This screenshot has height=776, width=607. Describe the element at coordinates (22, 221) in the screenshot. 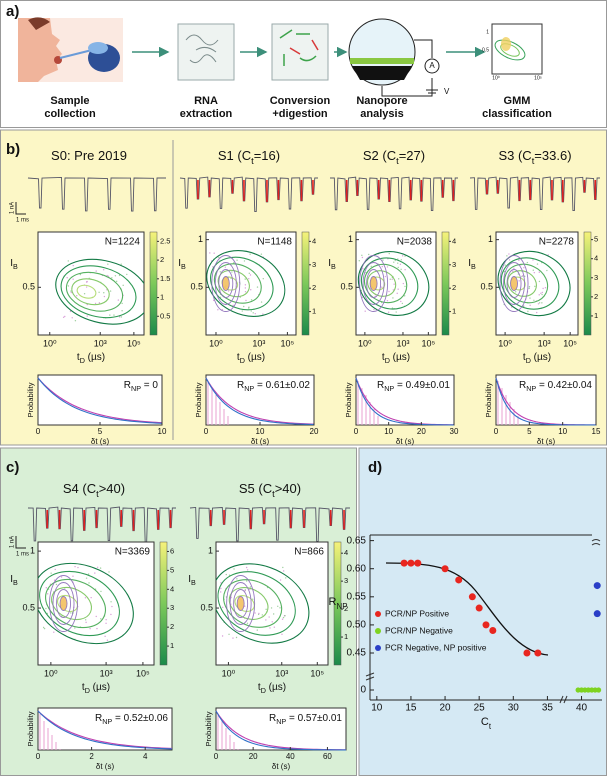

I see `scale-label: 1 ms` at that location.